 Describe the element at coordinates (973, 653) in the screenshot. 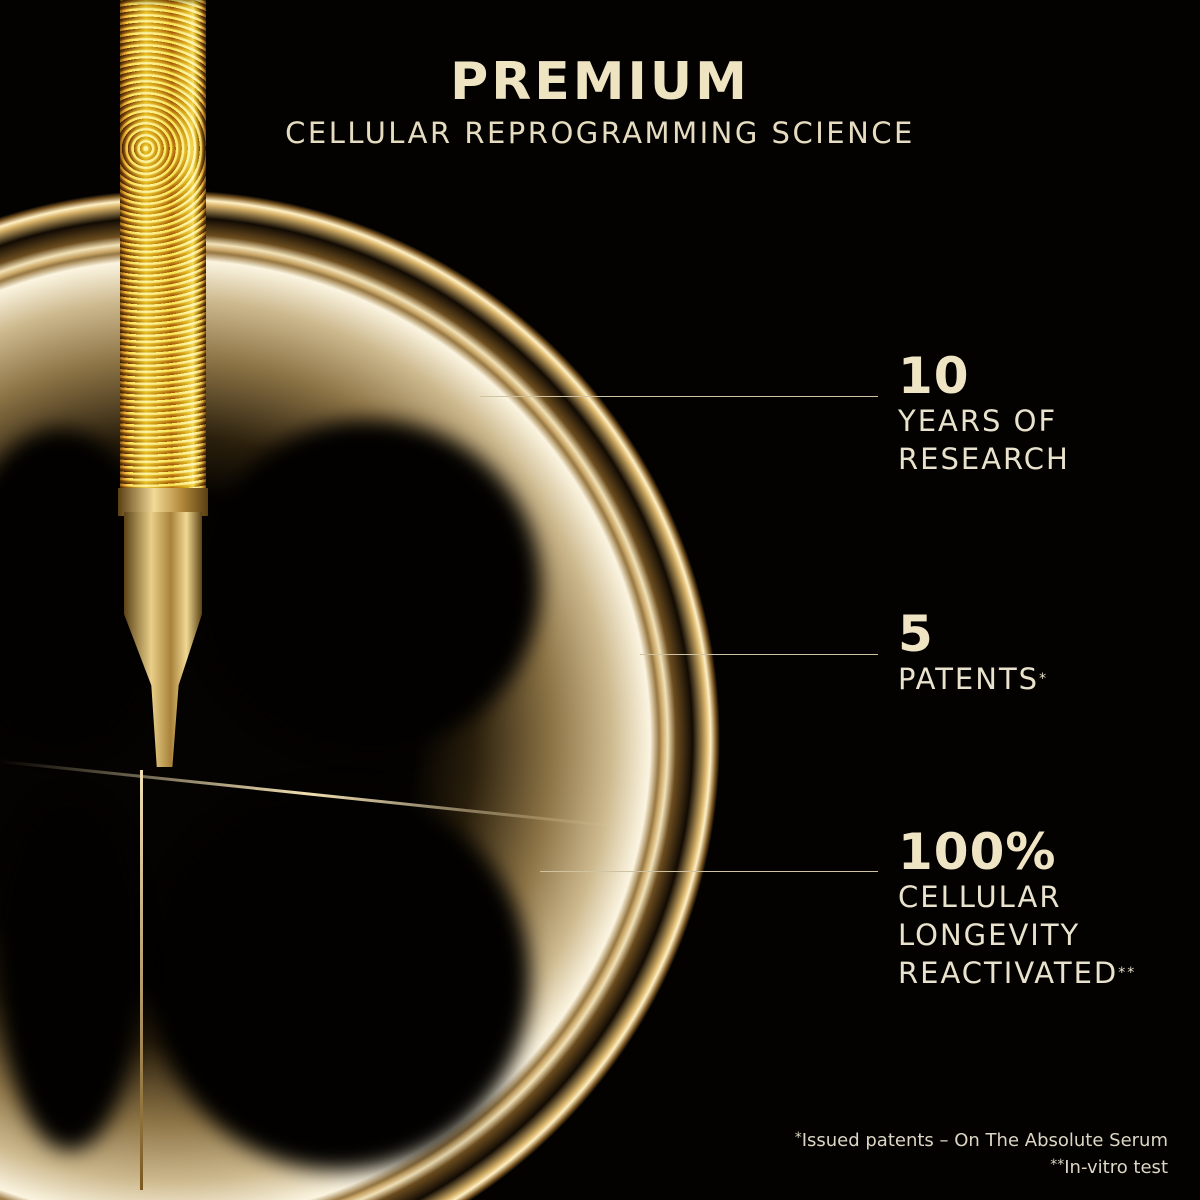

I see `stat-patents: 5 PATENTS*` at that location.